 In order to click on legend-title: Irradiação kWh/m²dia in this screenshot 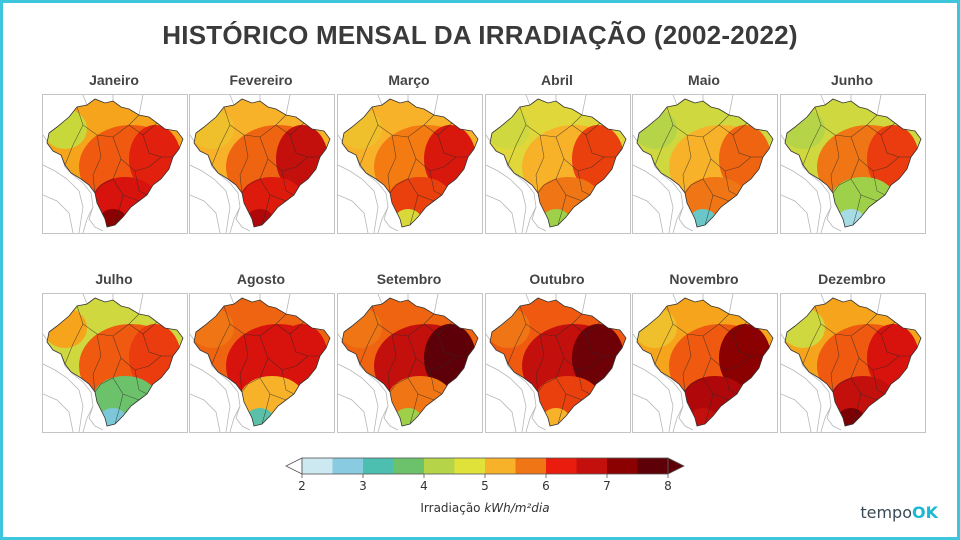, I will do `click(485, 508)`.